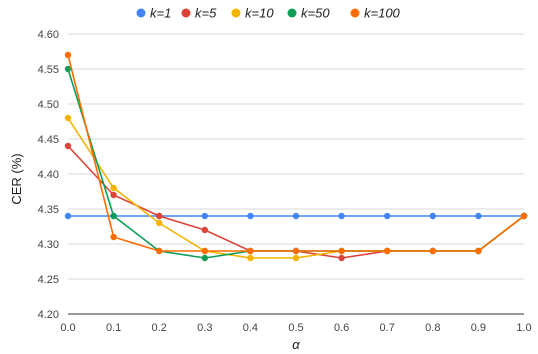  I want to click on legend-item-k5: k=5, so click(199, 13).